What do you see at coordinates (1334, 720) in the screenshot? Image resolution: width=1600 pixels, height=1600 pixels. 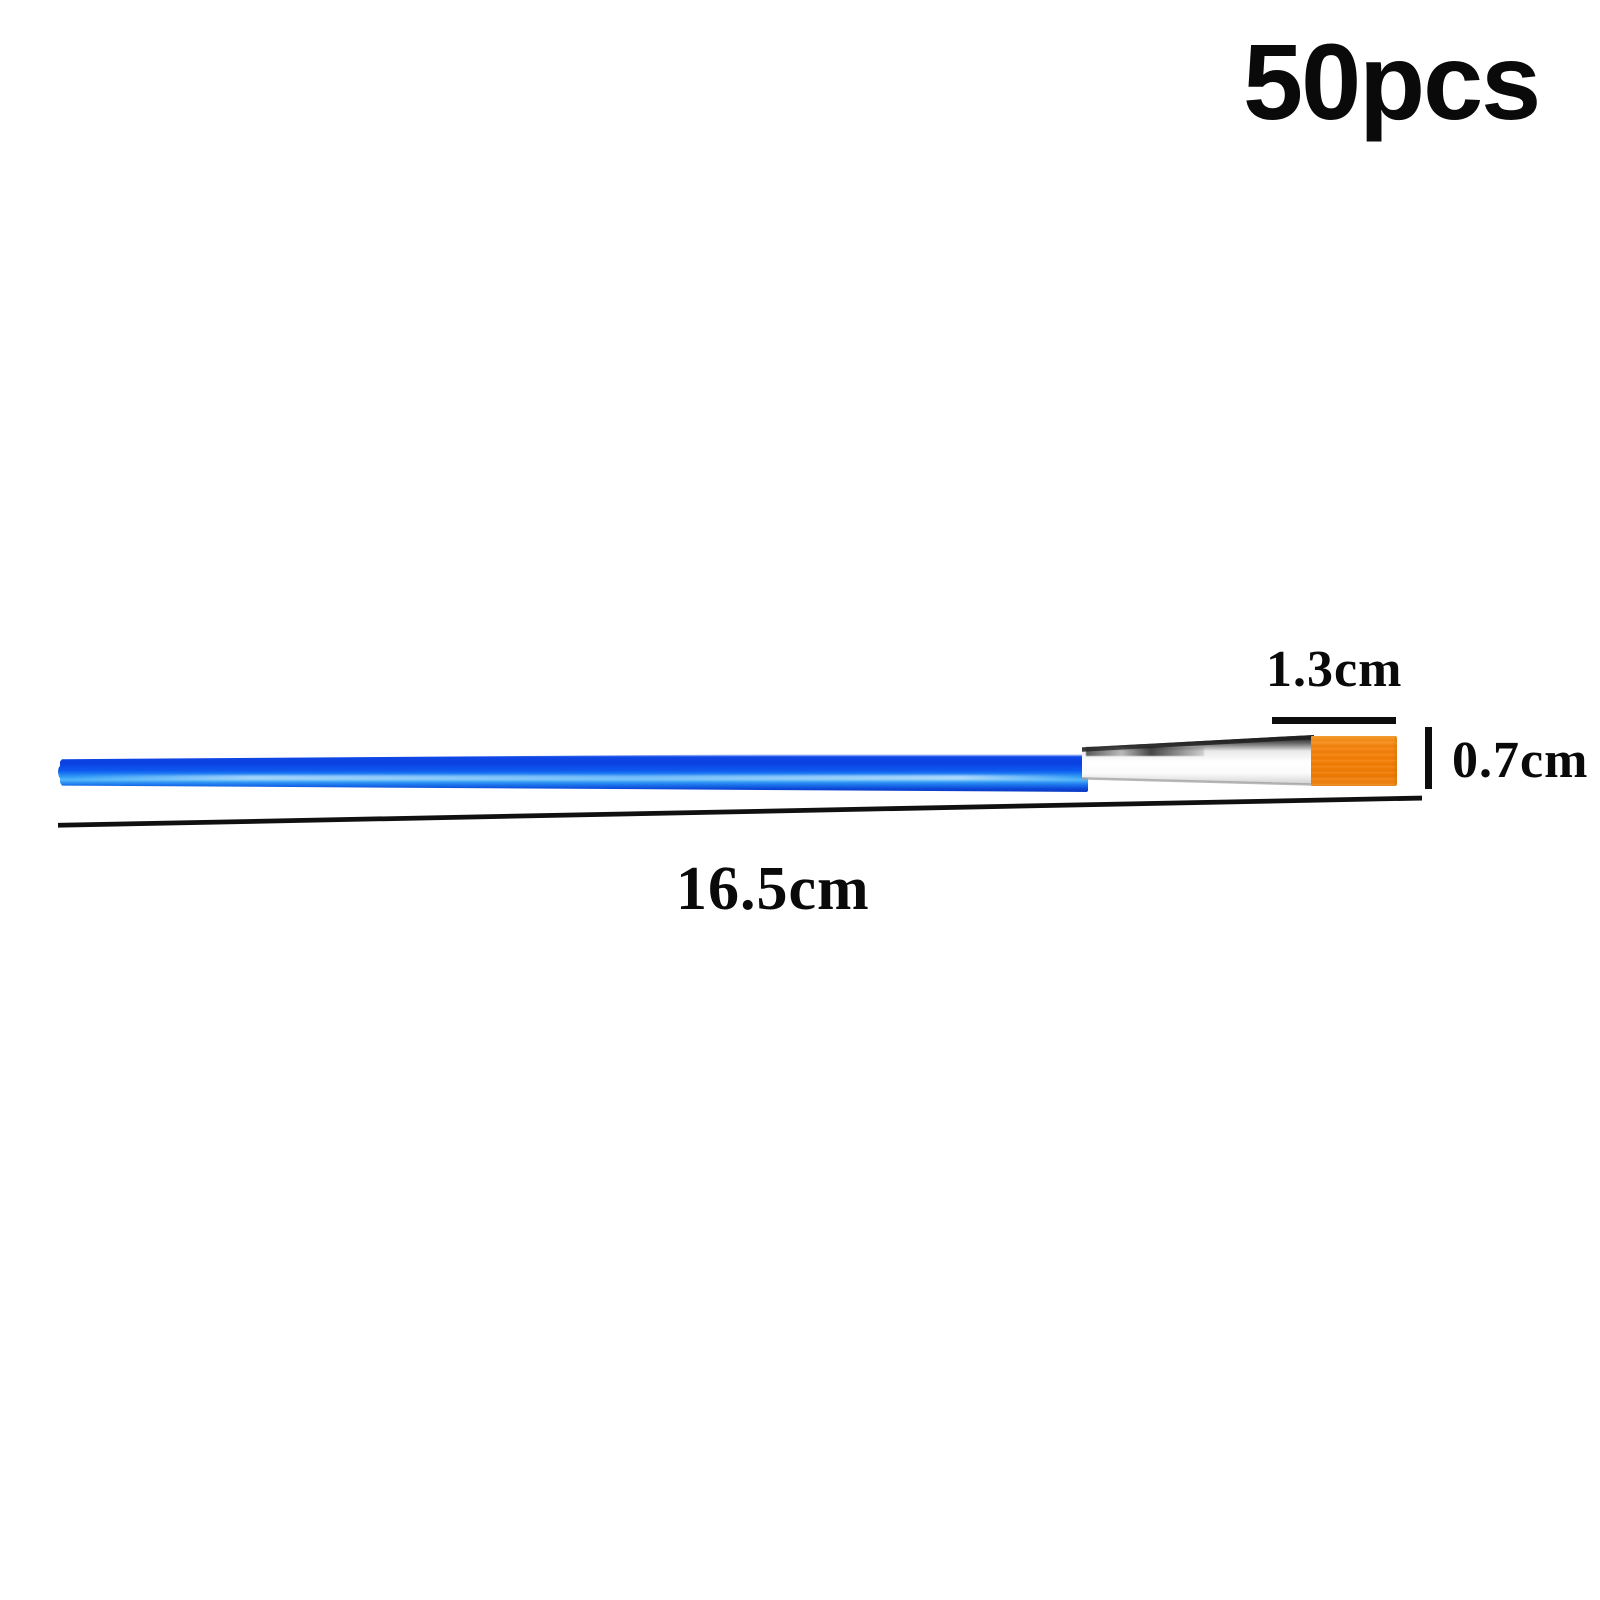 I see `bristle-length-measure-bar` at bounding box center [1334, 720].